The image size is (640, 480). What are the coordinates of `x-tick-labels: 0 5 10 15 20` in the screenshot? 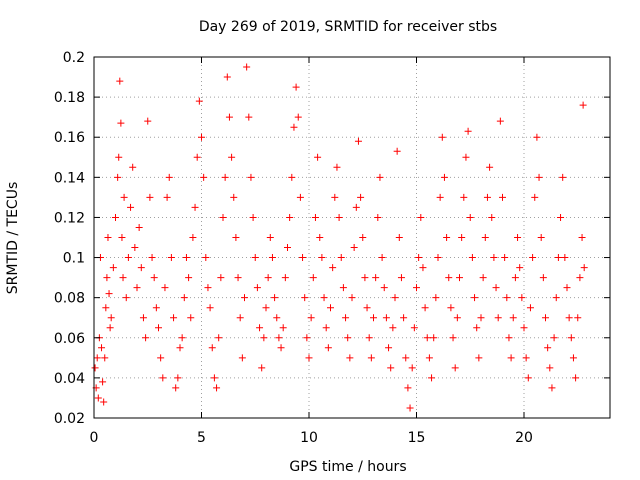 It's located at (311, 438).